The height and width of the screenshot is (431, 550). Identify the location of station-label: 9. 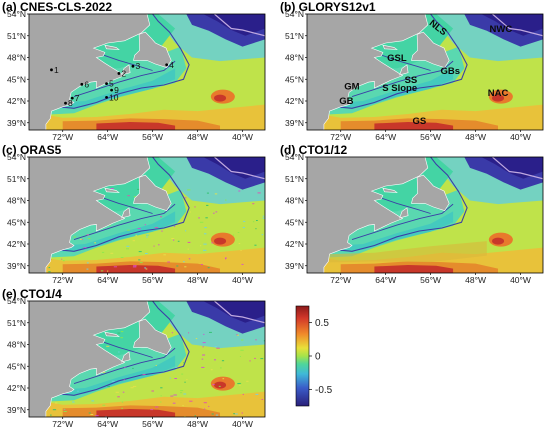
(116, 90).